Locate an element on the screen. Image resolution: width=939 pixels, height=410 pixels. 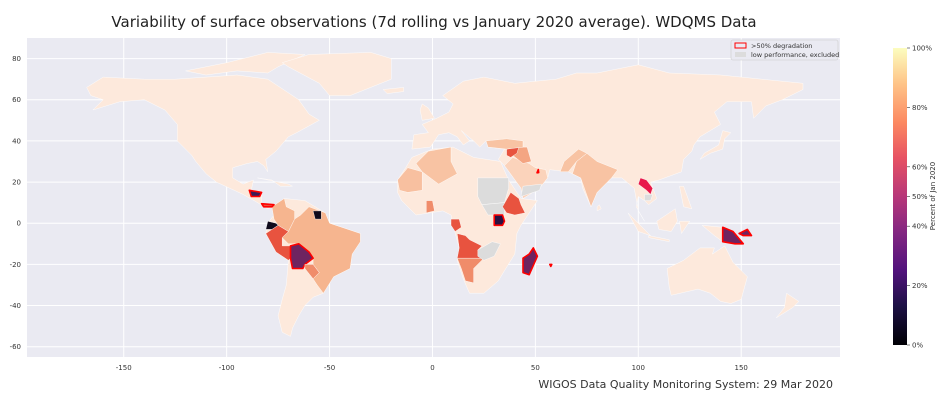
x-tick-label: 100 is located at coordinates (638, 368).